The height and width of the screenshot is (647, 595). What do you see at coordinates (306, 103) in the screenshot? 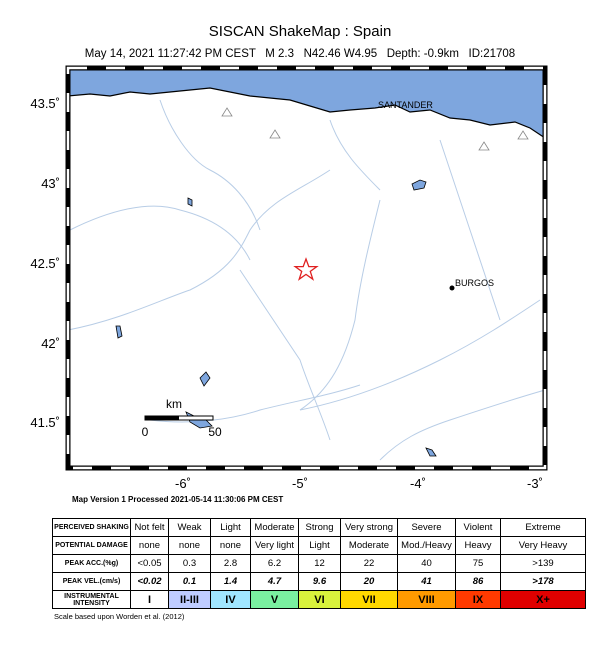
I see `sea` at bounding box center [306, 103].